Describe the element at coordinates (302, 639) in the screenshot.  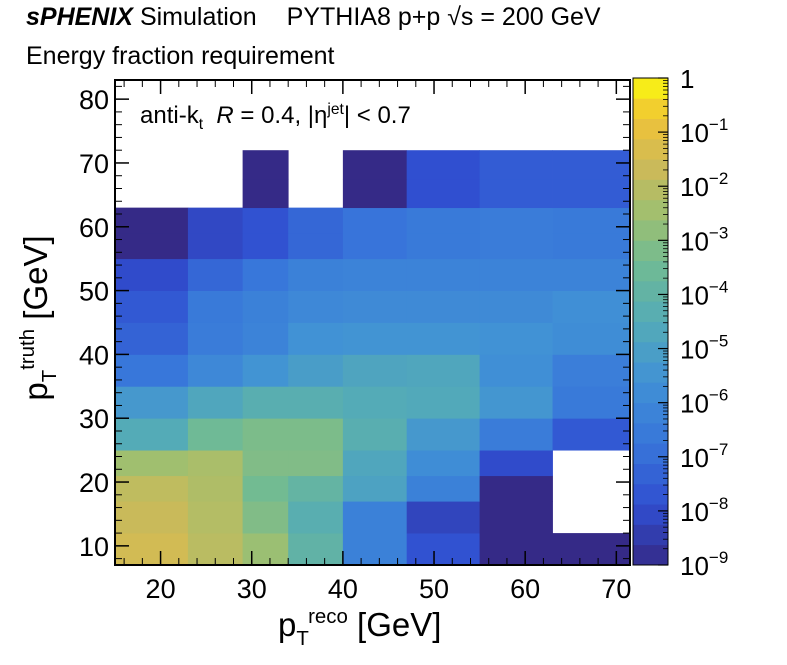
I see `x-axis-subscript: T` at that location.